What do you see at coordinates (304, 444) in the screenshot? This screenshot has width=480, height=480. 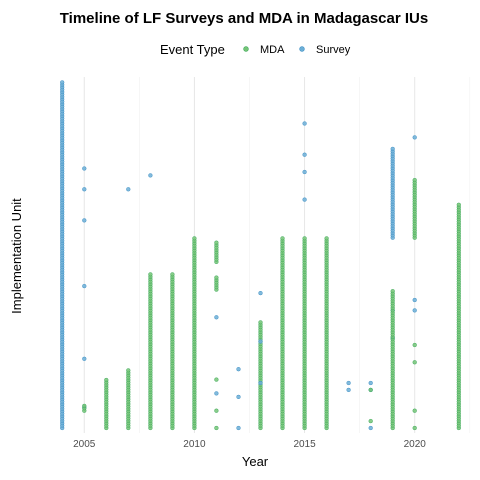 I see `x-tick-label: 2015` at bounding box center [304, 444].